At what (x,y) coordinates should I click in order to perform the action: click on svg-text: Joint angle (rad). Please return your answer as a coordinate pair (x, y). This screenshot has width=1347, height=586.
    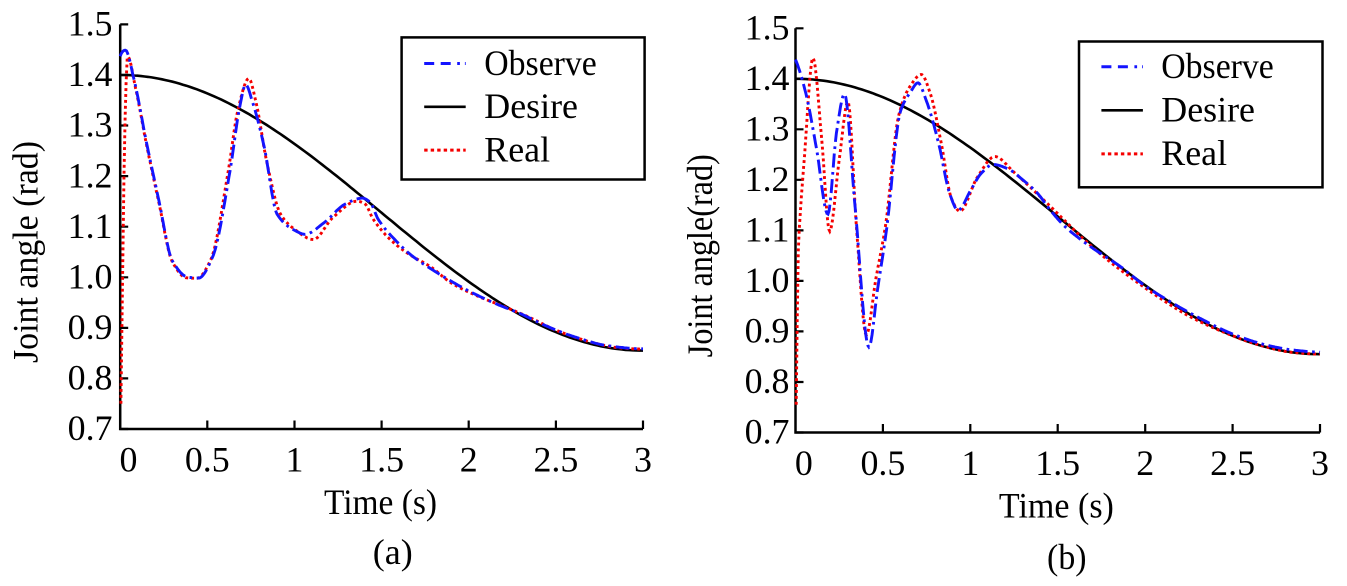
    Looking at the image, I should click on (26, 252).